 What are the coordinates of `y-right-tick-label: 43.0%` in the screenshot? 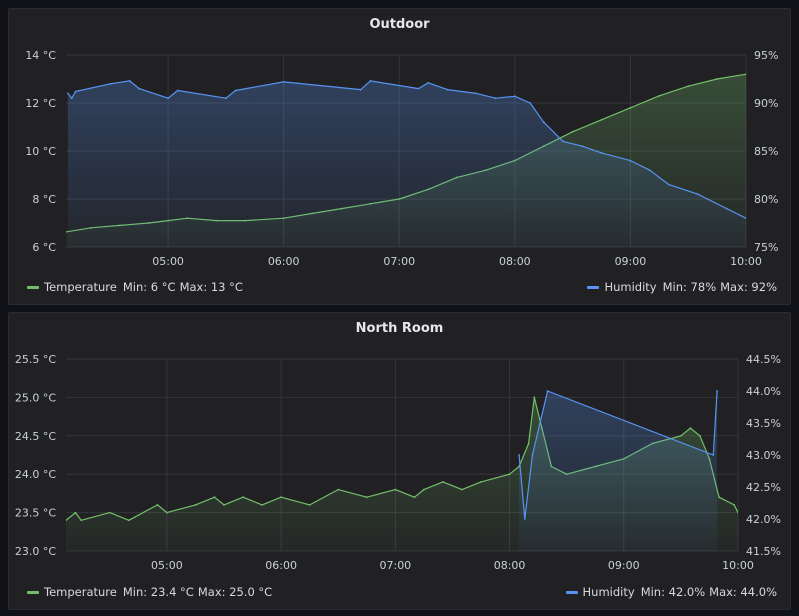 It's located at (763, 455).